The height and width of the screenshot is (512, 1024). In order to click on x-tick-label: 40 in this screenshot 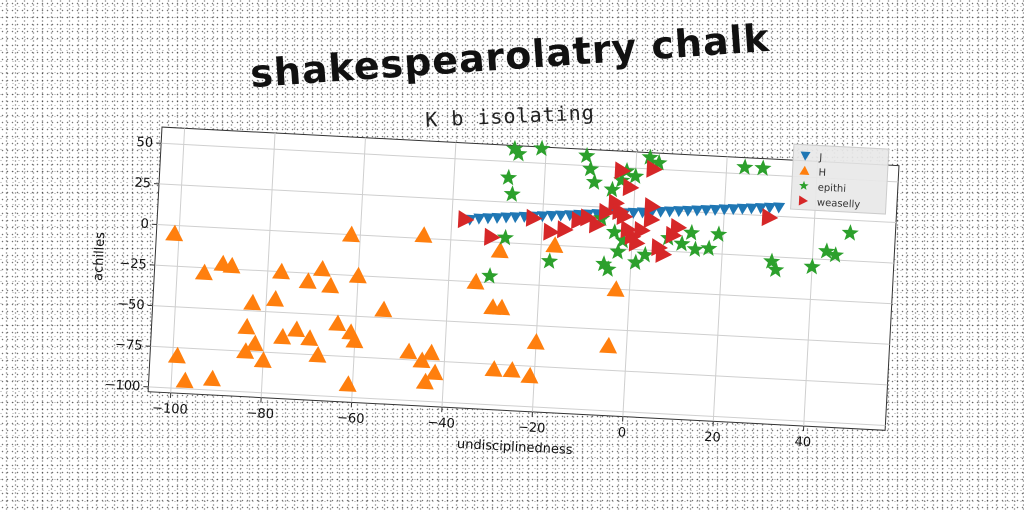, I will do `click(802, 443)`.